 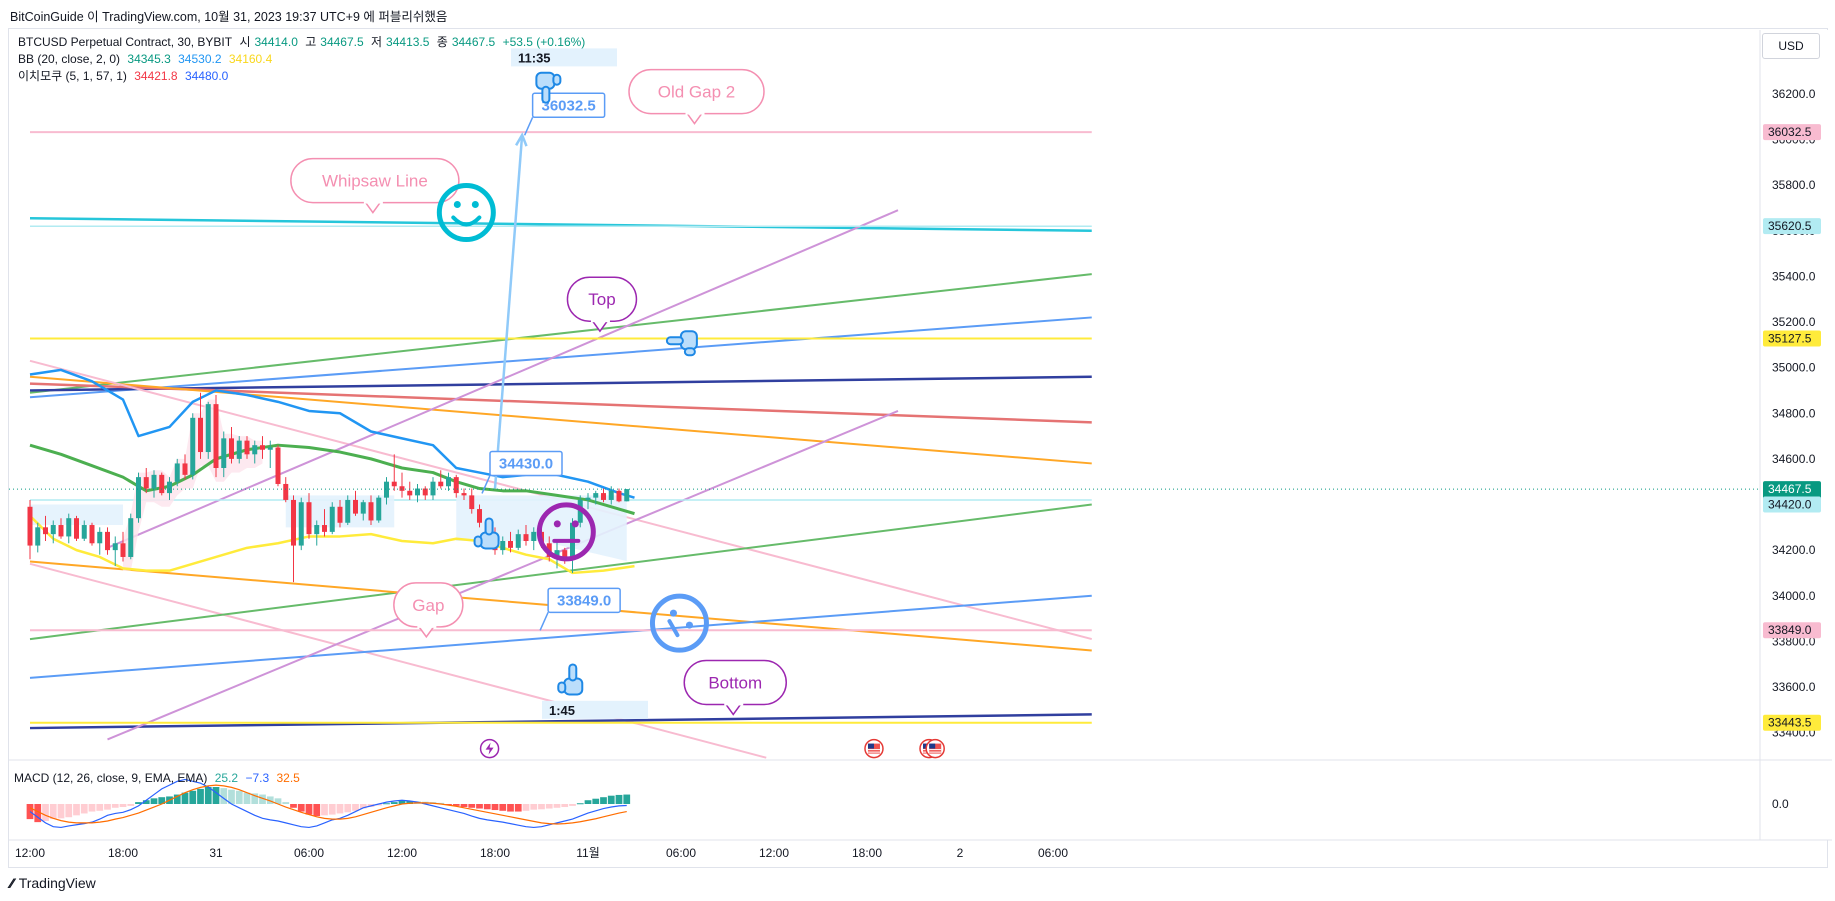 What do you see at coordinates (584, 600) in the screenshot?
I see `price-callout-box` at bounding box center [584, 600].